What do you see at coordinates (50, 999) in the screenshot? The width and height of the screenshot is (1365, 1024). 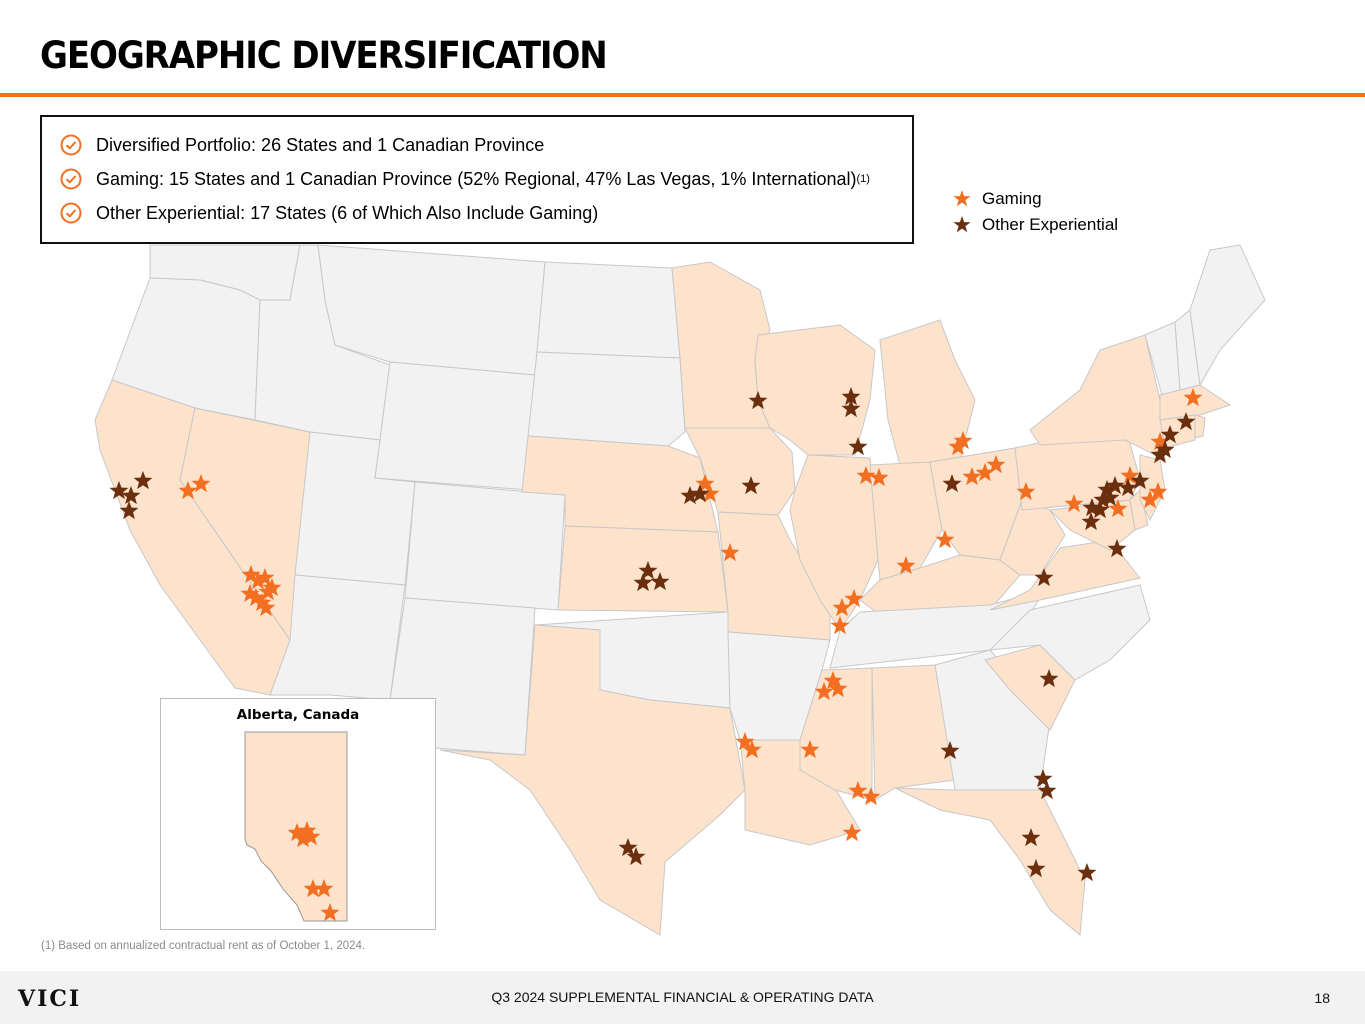 I see `vici-logo: VICI` at bounding box center [50, 999].